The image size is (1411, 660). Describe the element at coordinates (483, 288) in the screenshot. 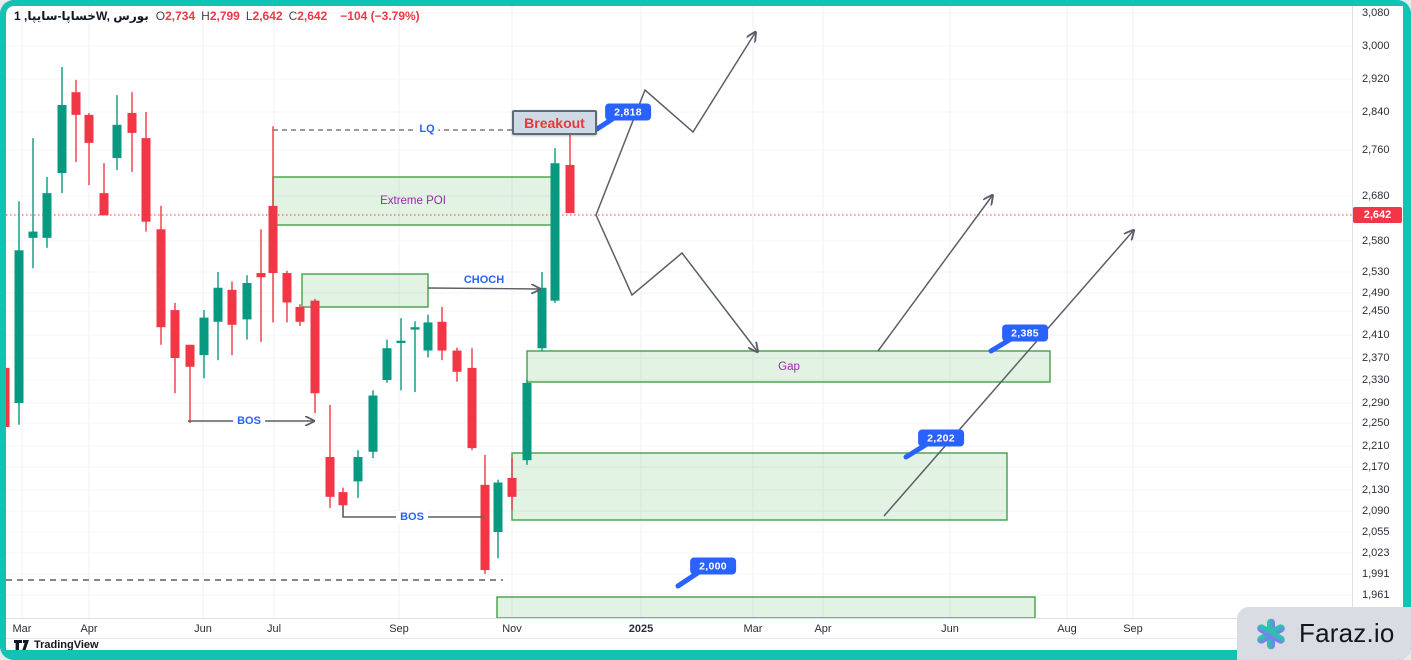

I see `choch-arrow` at that location.